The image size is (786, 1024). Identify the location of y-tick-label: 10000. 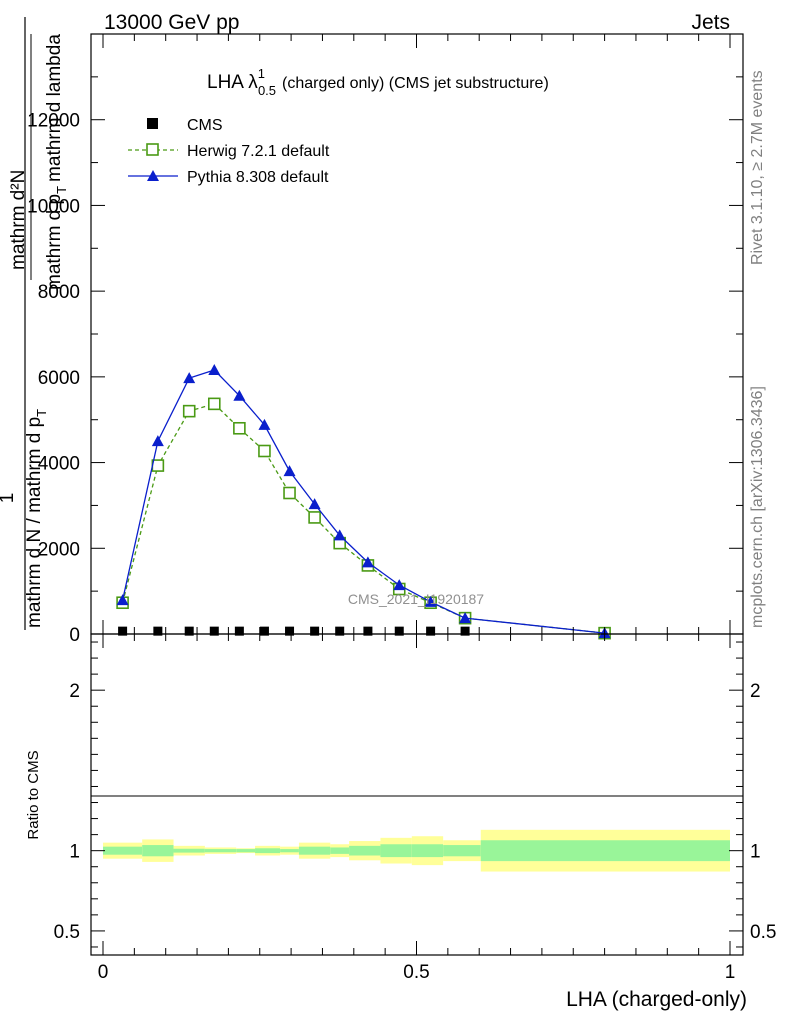
(53, 206).